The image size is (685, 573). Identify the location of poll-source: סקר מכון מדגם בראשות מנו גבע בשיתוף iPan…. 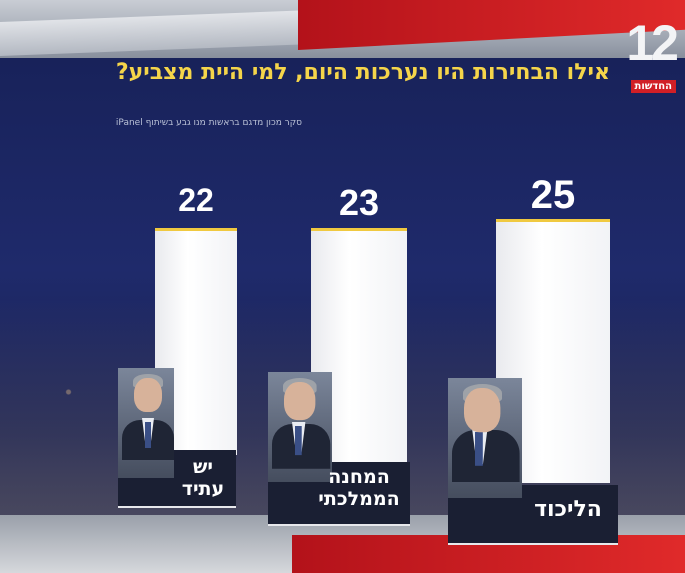
(208, 123).